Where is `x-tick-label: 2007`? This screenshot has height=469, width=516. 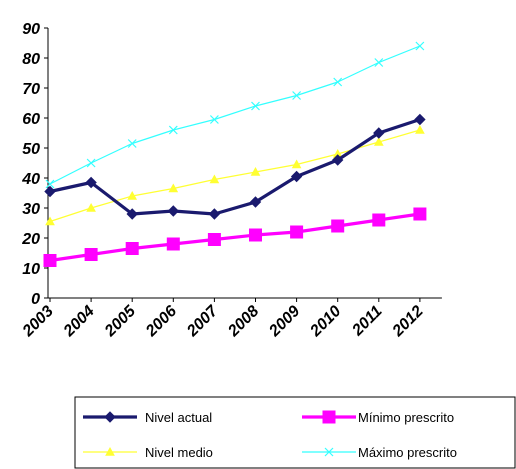 x-tick-label: 2007 is located at coordinates (202, 321).